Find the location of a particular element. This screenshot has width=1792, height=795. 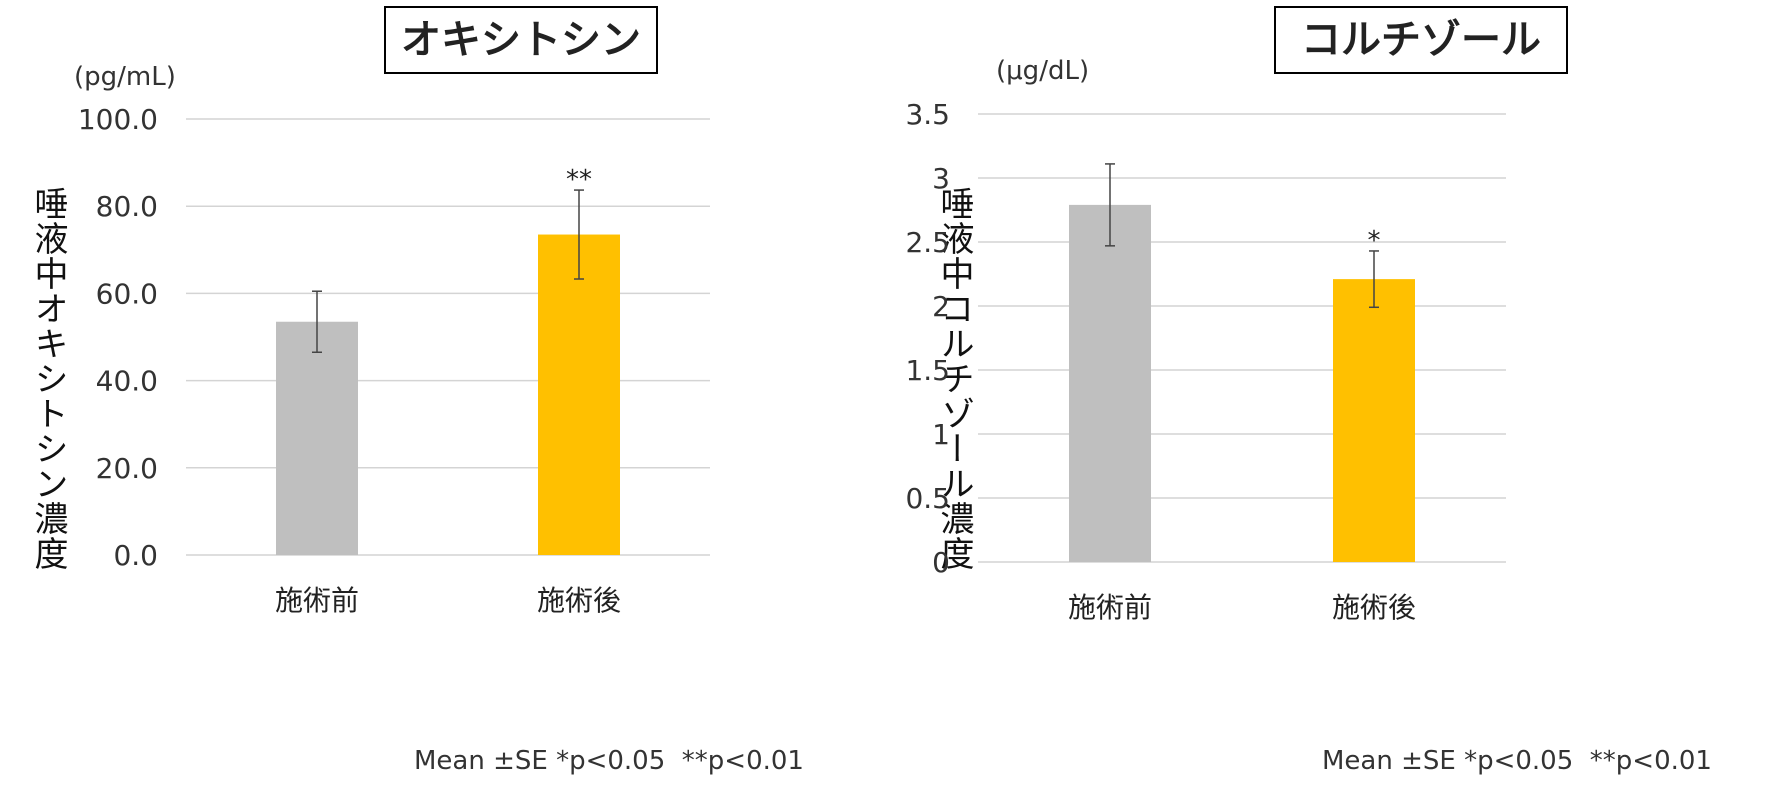

chart-title: コルチゾール is located at coordinates (1421, 40).